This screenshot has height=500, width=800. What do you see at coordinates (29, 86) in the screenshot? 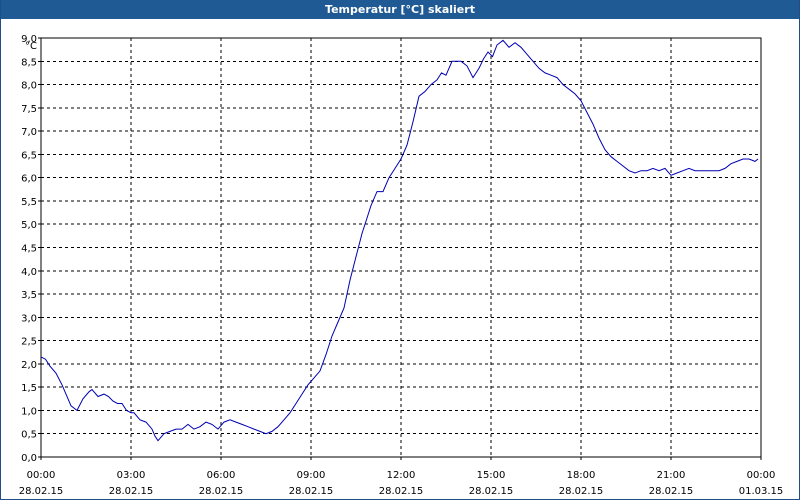
I see `y-tick-label: 8,0` at bounding box center [29, 86].